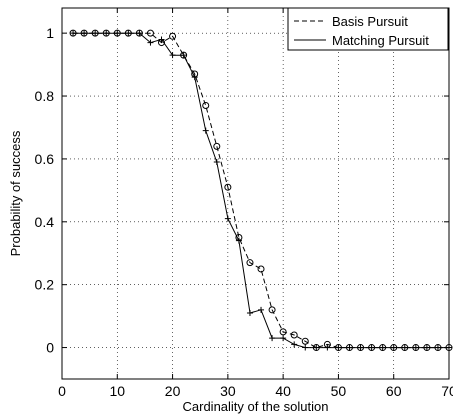  I want to click on x-tick-label: 70, so click(447, 391).